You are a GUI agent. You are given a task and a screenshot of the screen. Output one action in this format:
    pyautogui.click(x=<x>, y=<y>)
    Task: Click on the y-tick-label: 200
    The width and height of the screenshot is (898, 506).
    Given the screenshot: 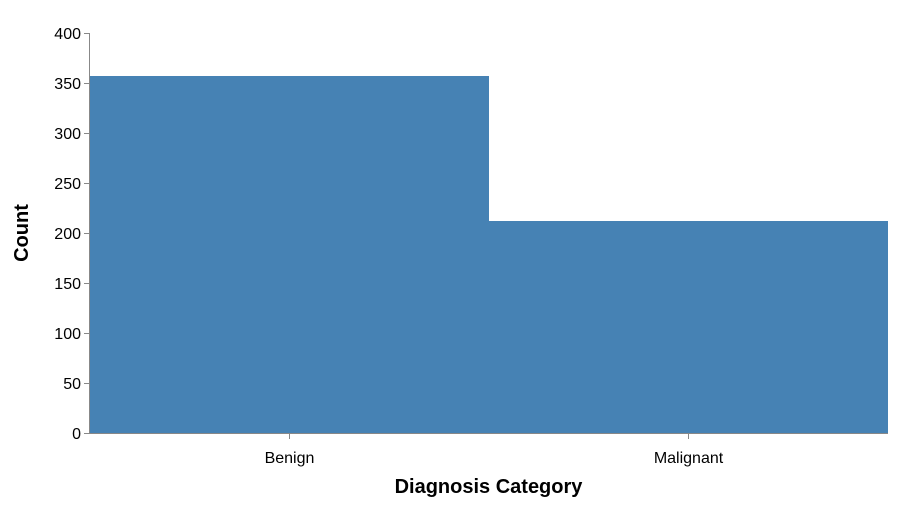 What is the action you would take?
    pyautogui.click(x=67, y=234)
    